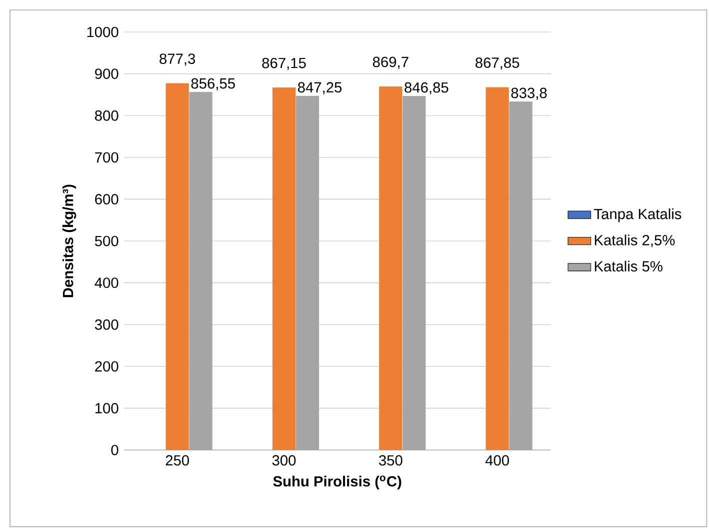  Describe the element at coordinates (284, 460) in the screenshot. I see `x-tick-label: 300` at that location.